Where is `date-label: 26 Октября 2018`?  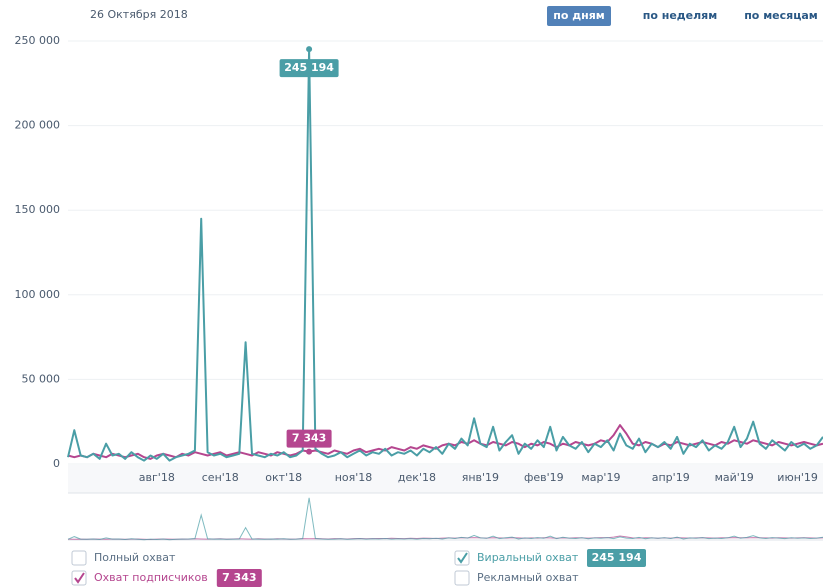
date-label: 26 Октября 2018 is located at coordinates (139, 14).